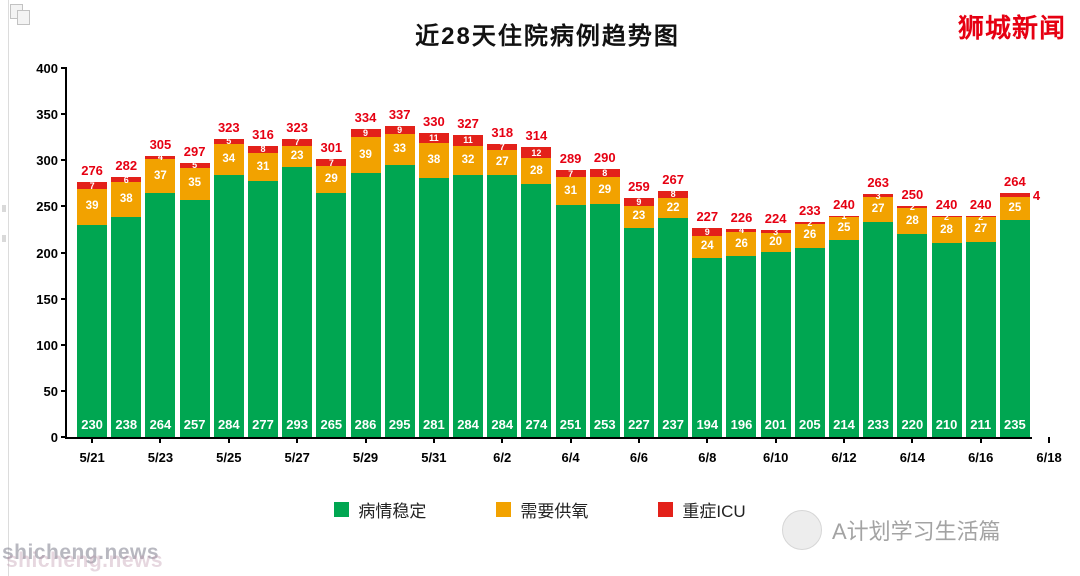 The height and width of the screenshot is (576, 1080). I want to click on bar-label-stable: 196, so click(741, 424).